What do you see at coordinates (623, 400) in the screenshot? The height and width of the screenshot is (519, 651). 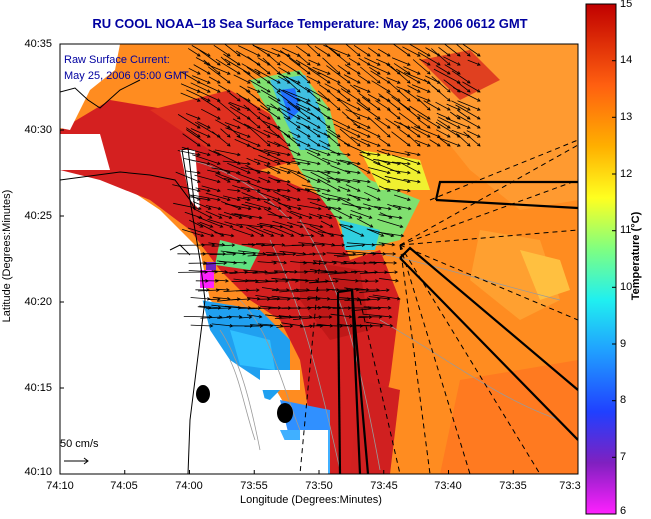 I see `colorbar-tick-label: 8` at bounding box center [623, 400].